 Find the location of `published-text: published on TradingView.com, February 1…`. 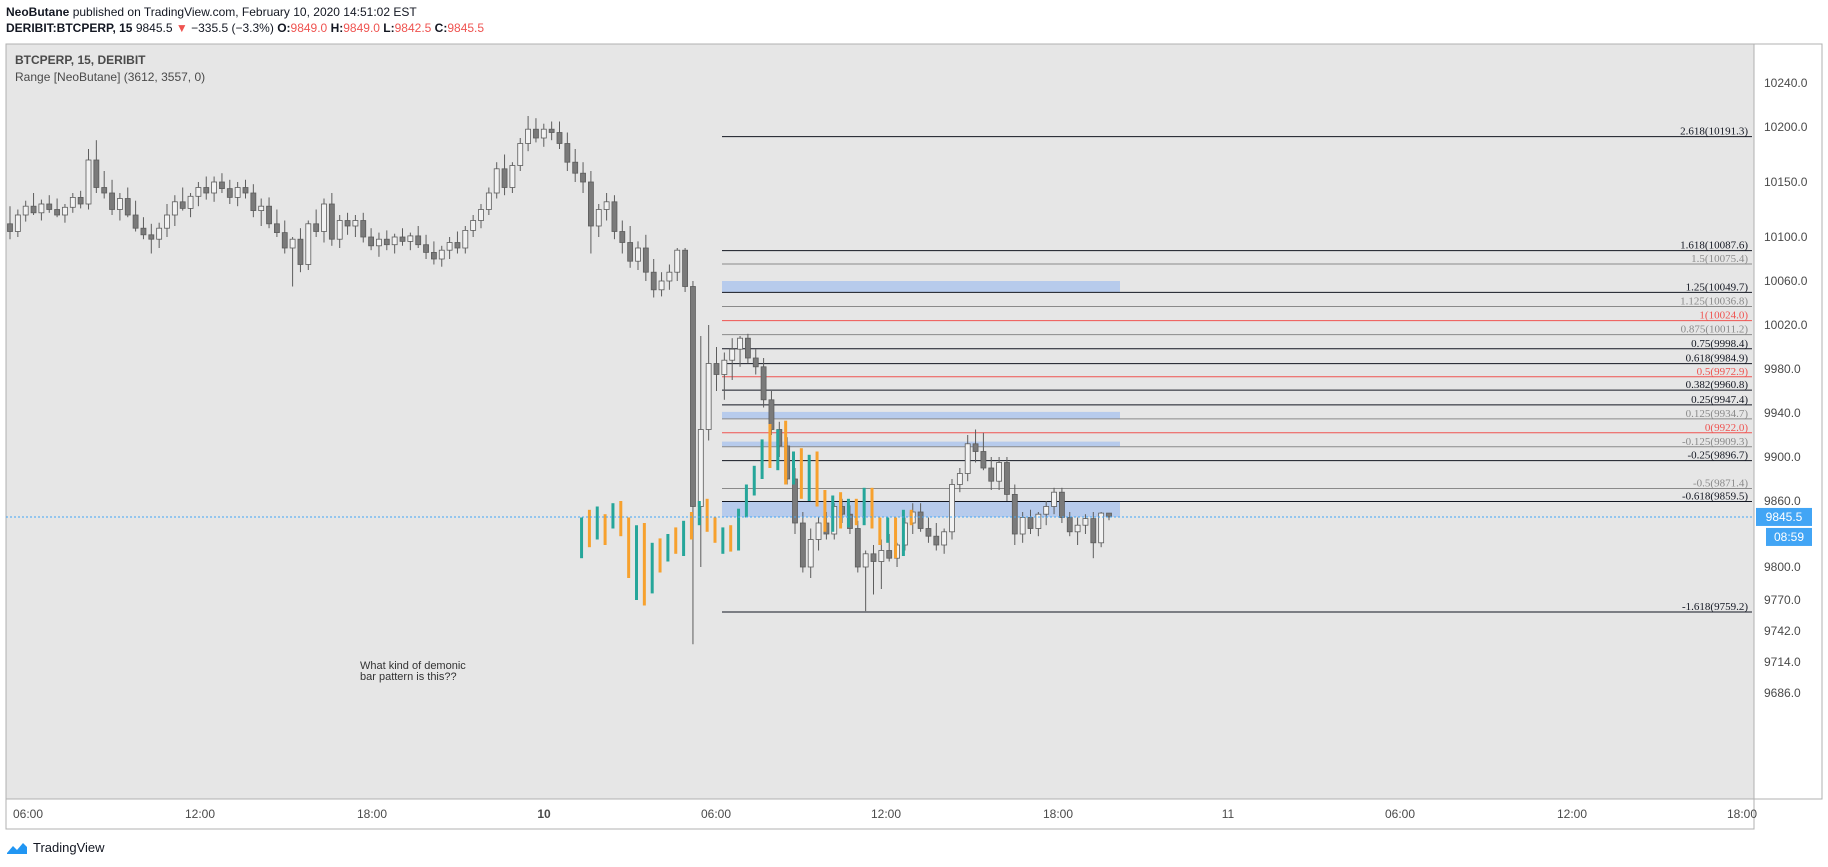

published-text: published on TradingView.com, February 1… is located at coordinates (244, 12).